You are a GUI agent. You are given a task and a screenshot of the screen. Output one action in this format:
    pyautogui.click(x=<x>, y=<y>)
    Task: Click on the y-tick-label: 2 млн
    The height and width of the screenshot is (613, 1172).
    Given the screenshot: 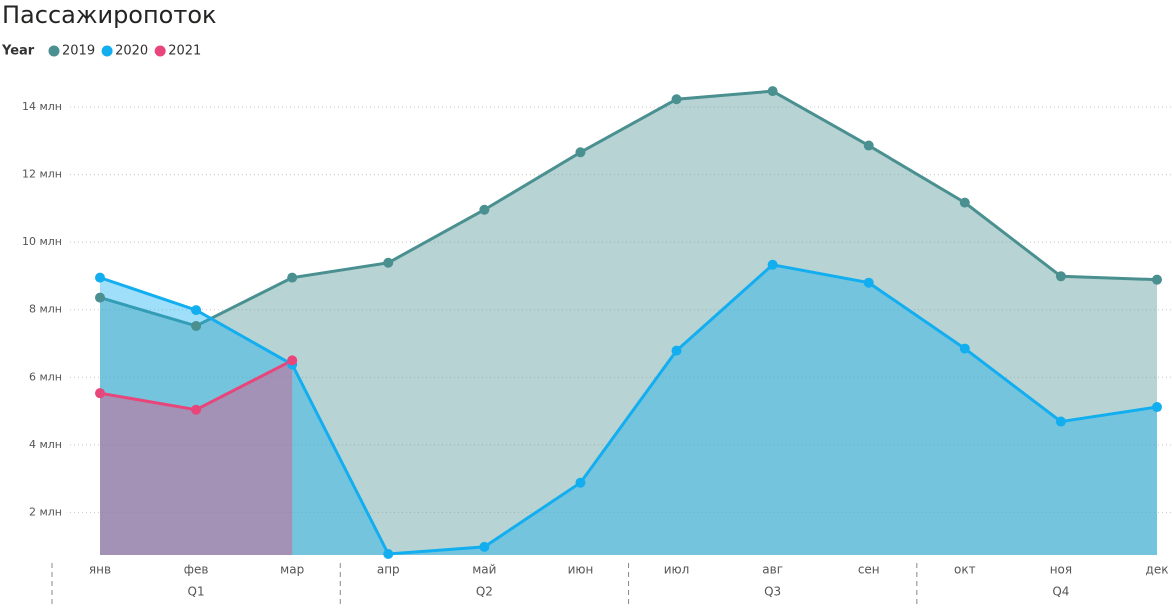 What is the action you would take?
    pyautogui.click(x=45, y=511)
    